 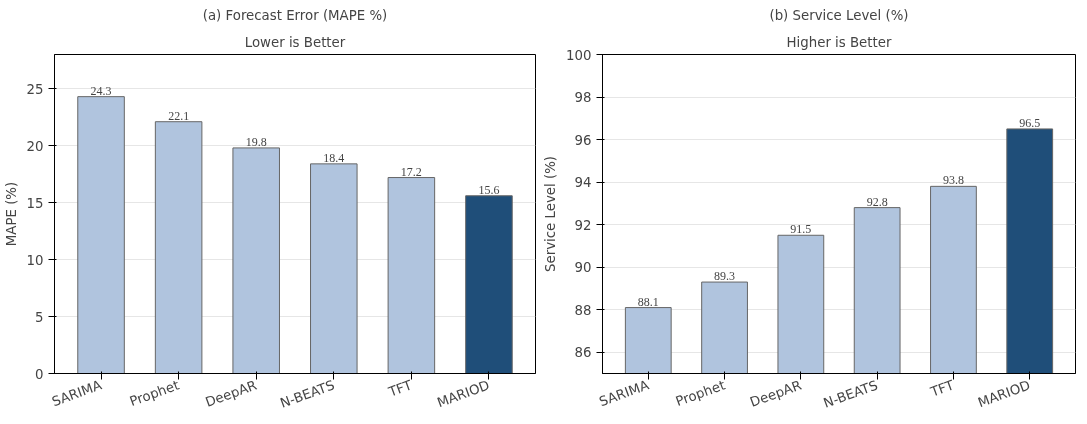 What do you see at coordinates (583, 268) in the screenshot?
I see `y-tick-label: 90` at bounding box center [583, 268].